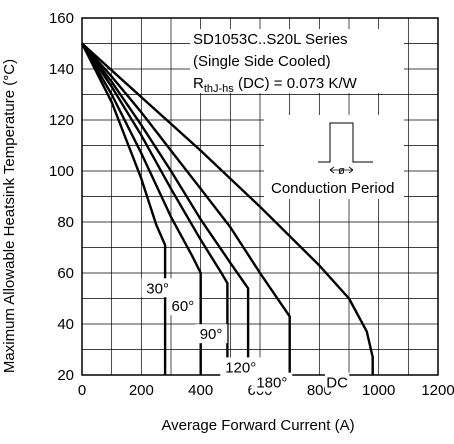 Image resolution: width=454 pixels, height=444 pixels. Describe the element at coordinates (332, 188) in the screenshot. I see `conduction-period-label: Conduction Period` at that location.